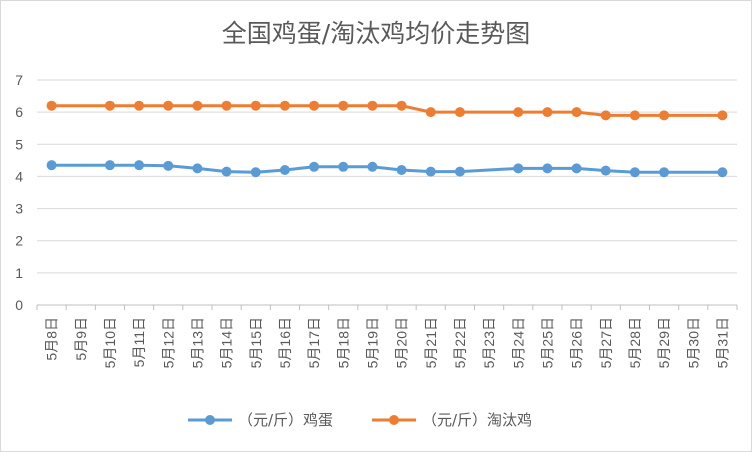 The width and height of the screenshot is (752, 452). What do you see at coordinates (227, 342) in the screenshot?
I see `x-tick-label: 5月14日` at bounding box center [227, 342].